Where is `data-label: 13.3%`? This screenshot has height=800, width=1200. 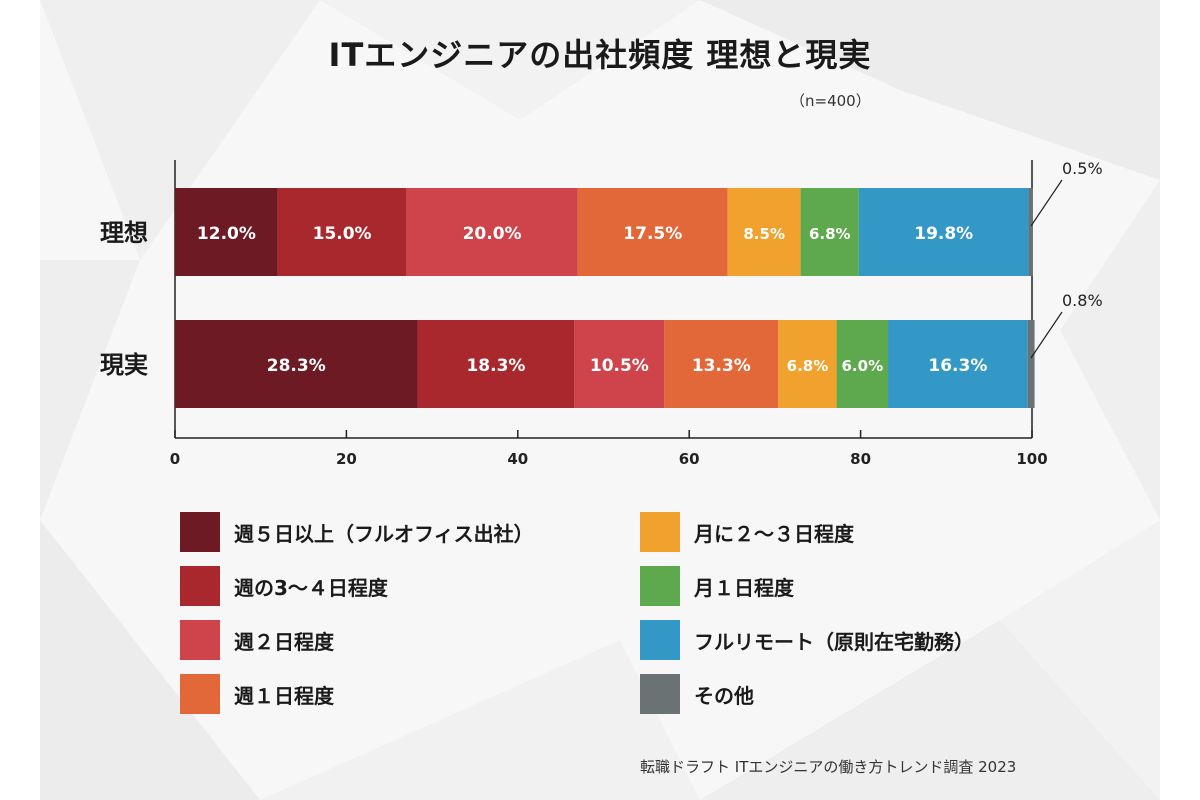
data-label: 13.3% is located at coordinates (721, 366).